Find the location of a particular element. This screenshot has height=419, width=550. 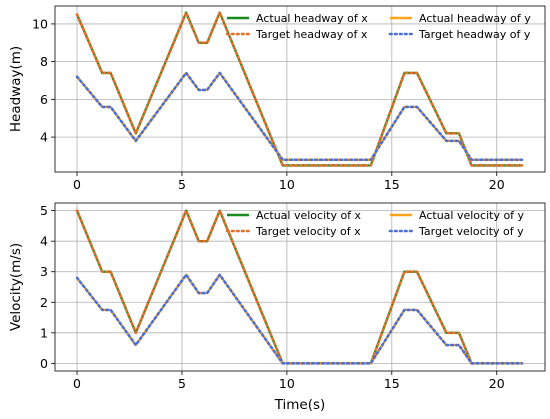

y-tick-label: 5 is located at coordinates (44, 210).